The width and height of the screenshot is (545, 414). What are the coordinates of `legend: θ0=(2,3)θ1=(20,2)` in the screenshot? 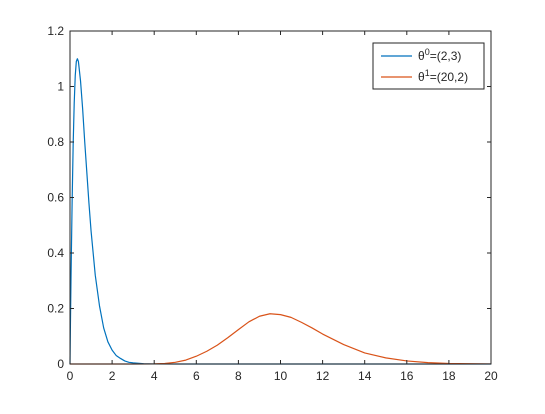 It's located at (428, 66).